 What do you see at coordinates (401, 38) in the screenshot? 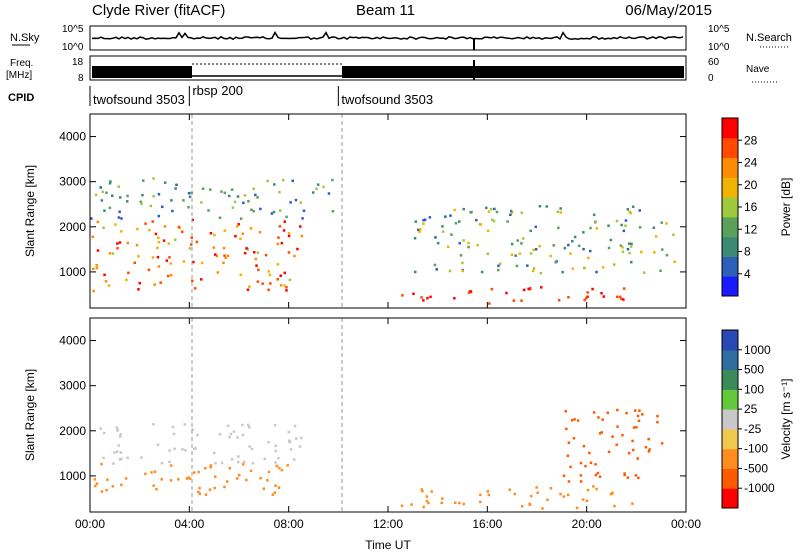
I see `nsky-strip: N.Sky 10^5 10^0 10^5 10^0 N.Search` at bounding box center [401, 38].